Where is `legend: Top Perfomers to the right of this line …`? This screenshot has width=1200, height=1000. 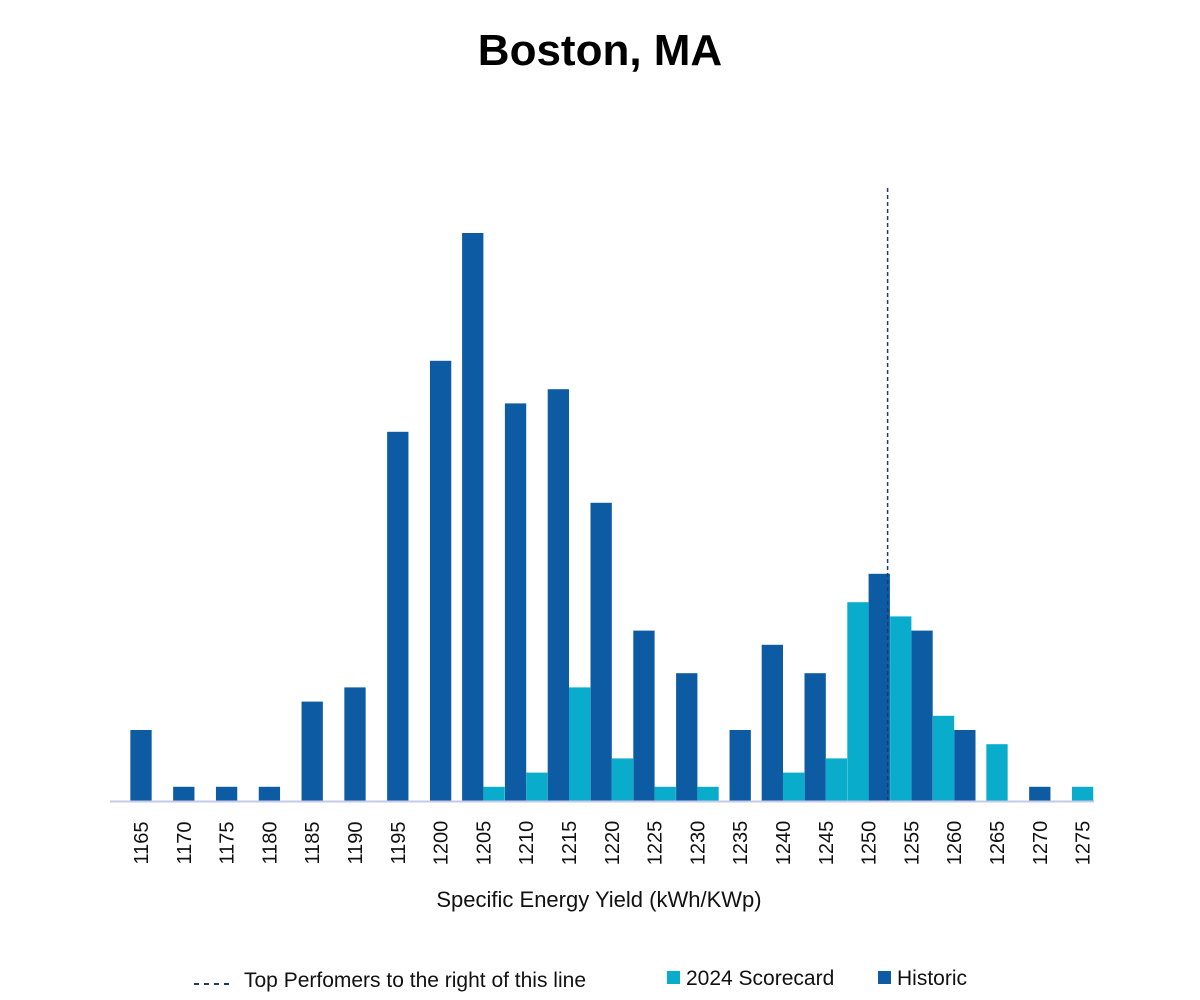 legend: Top Perfomers to the right of this line … is located at coordinates (580, 979).